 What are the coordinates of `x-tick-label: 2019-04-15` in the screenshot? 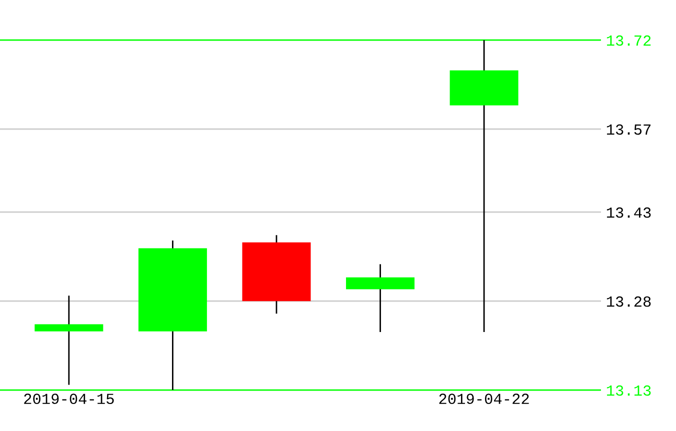 It's located at (69, 399).